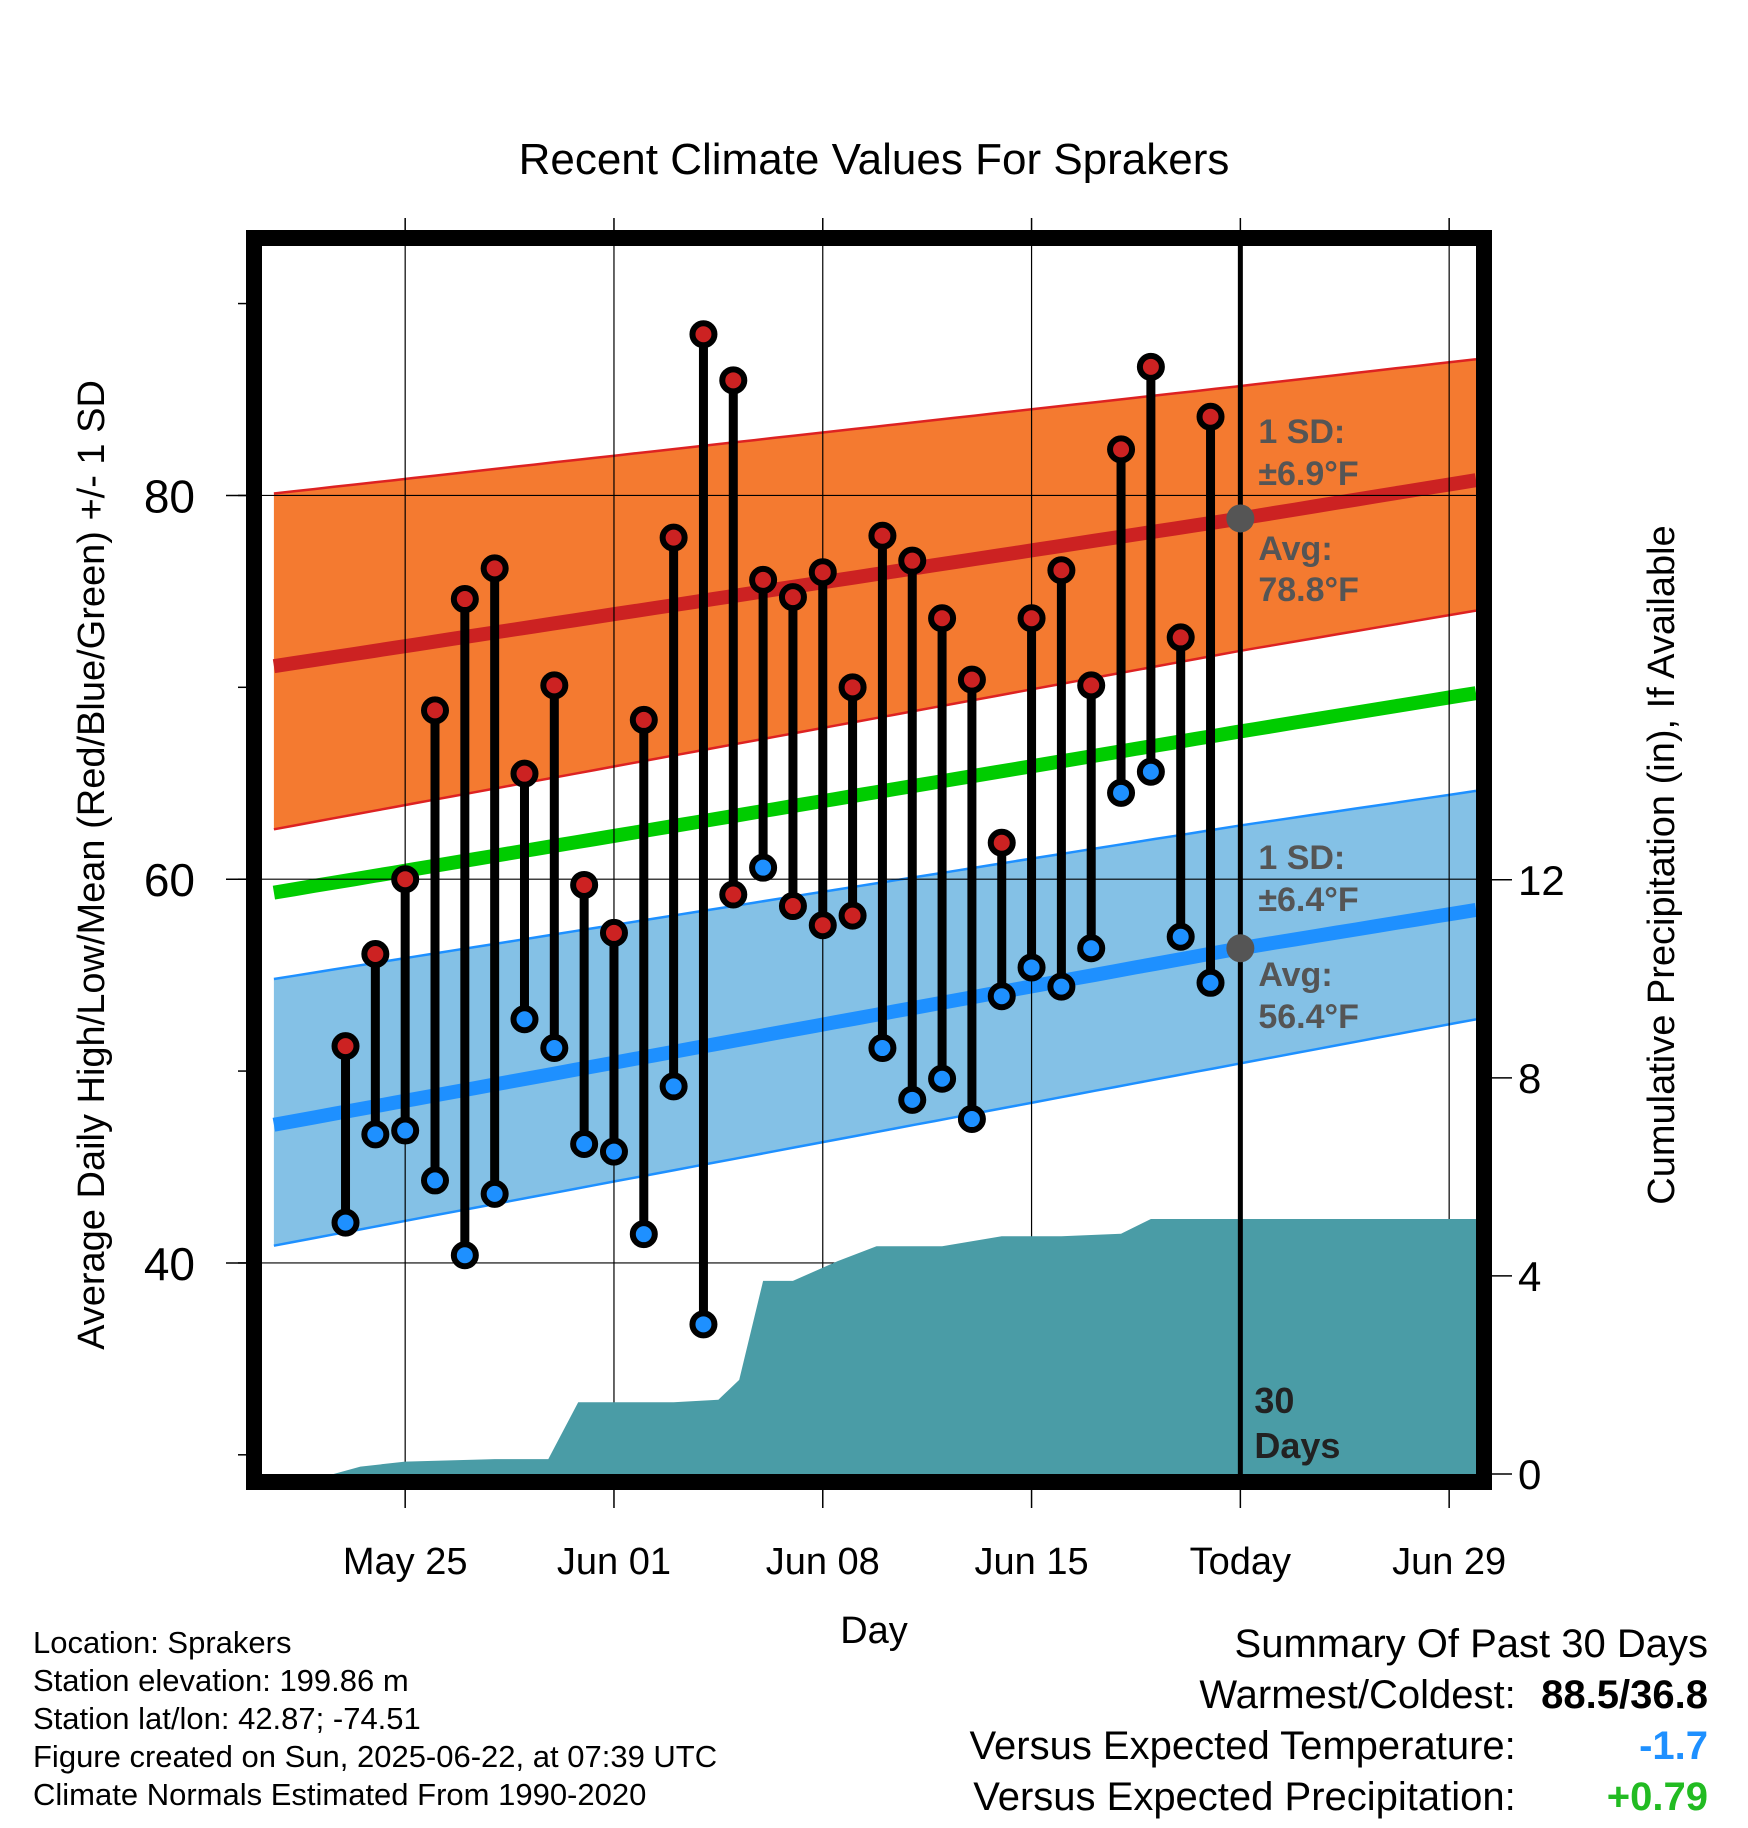  Describe the element at coordinates (169, 880) in the screenshot. I see `y-left-tick-label: 60` at that location.